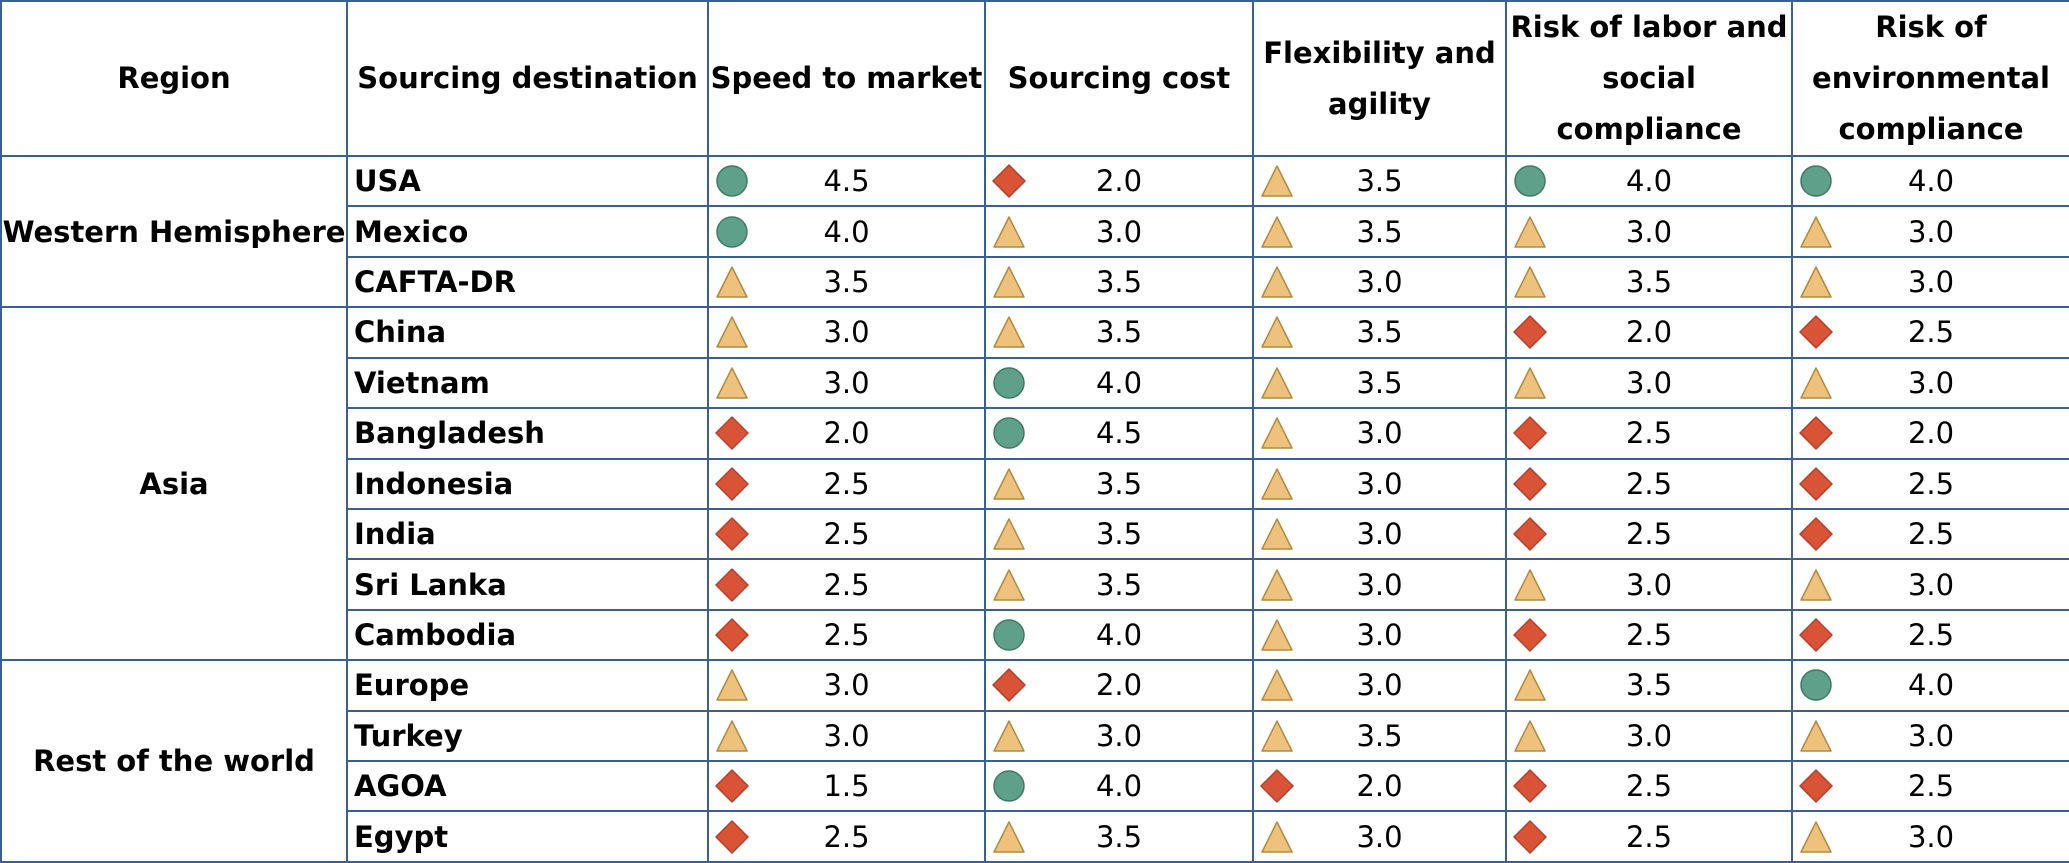 This screenshot has height=863, width=2069. I want to click on table-row: Cambodia 2.5 4.0 3.0 2.5 2.5, so click(1035, 635).